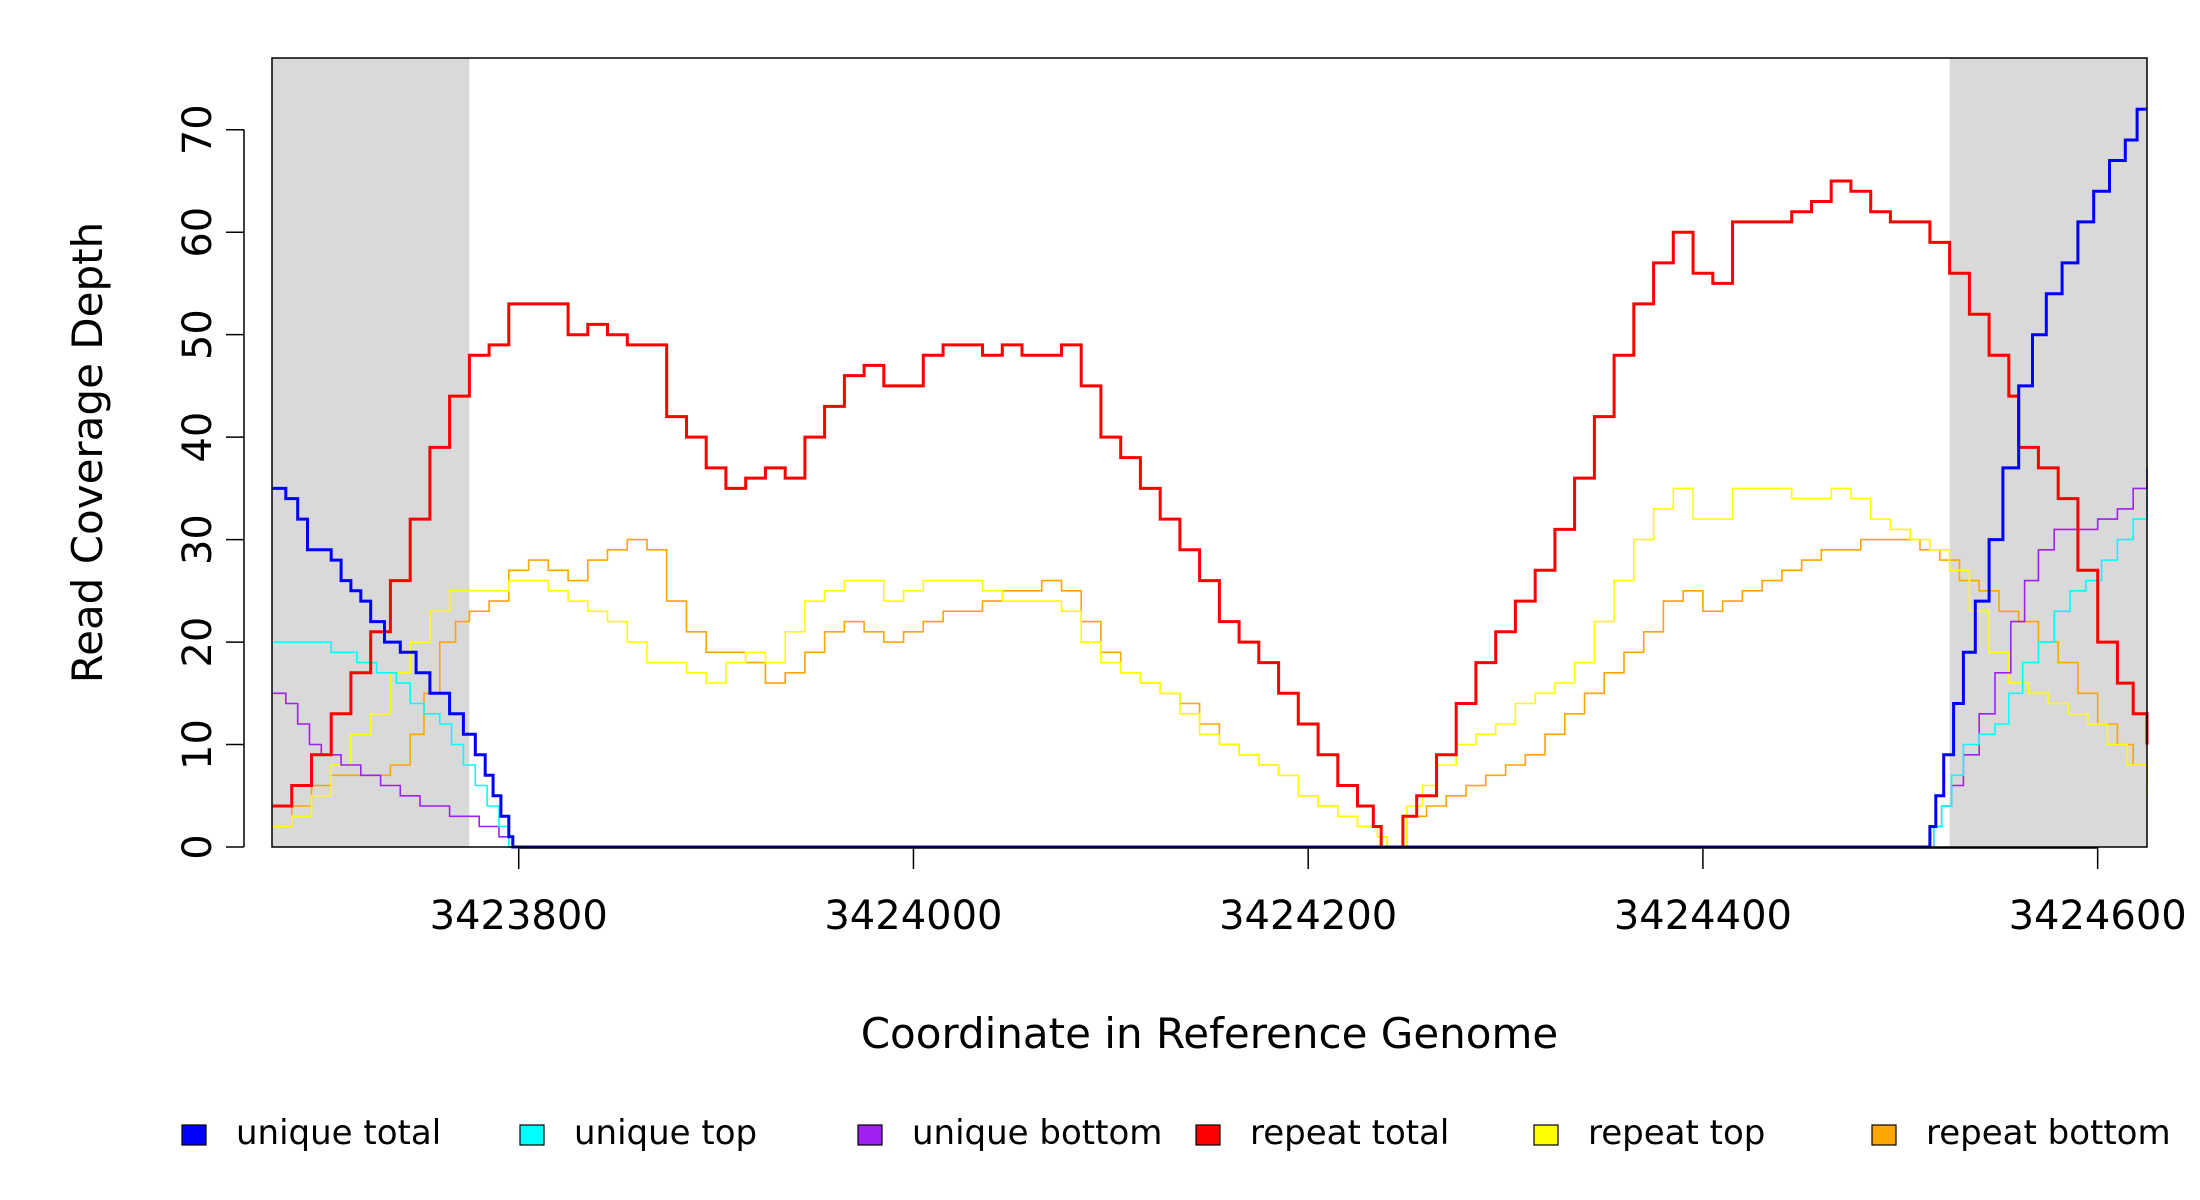 This screenshot has height=1200, width=2200. I want to click on y-tick-label: 40, so click(198, 437).